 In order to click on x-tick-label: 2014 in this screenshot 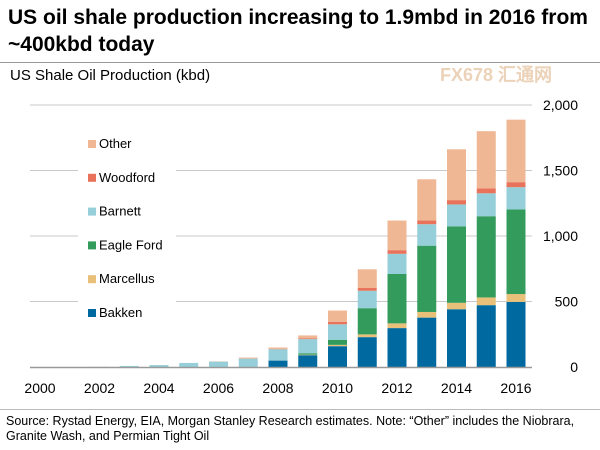, I will do `click(456, 388)`.